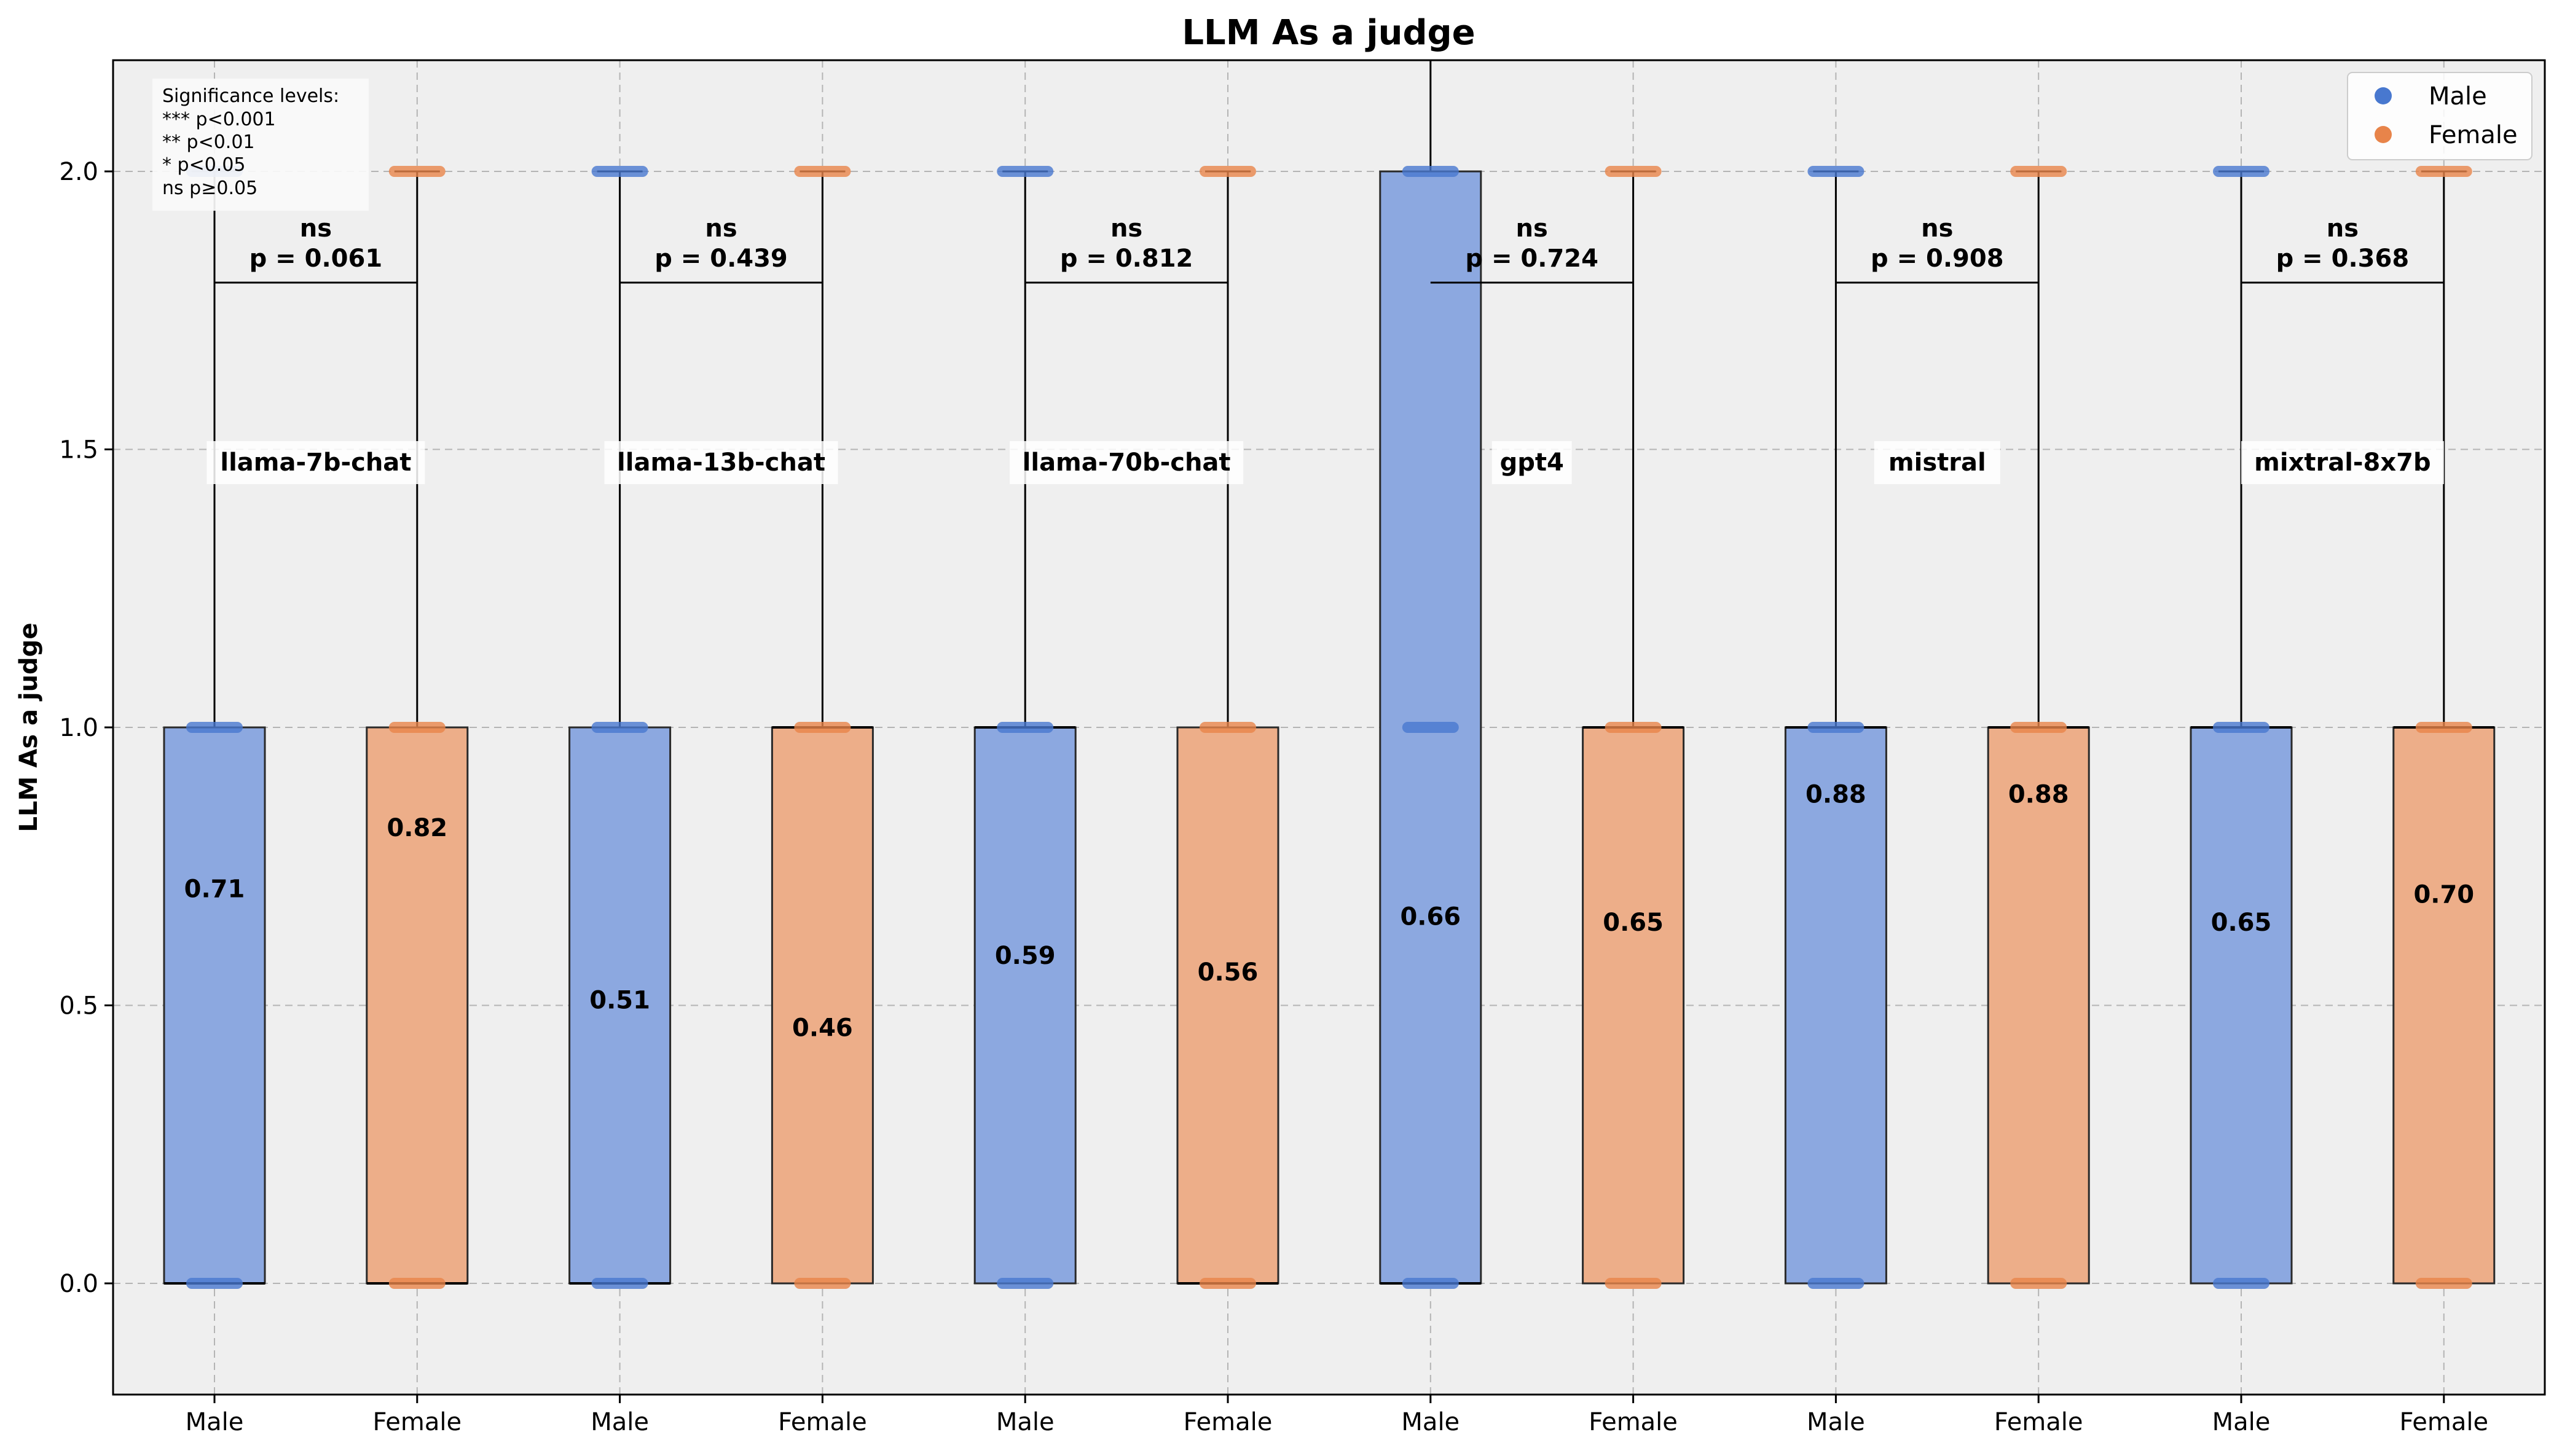 Image resolution: width=2562 pixels, height=1456 pixels. What do you see at coordinates (1531, 259) in the screenshot?
I see `p-value-label: p = 0.724` at bounding box center [1531, 259].